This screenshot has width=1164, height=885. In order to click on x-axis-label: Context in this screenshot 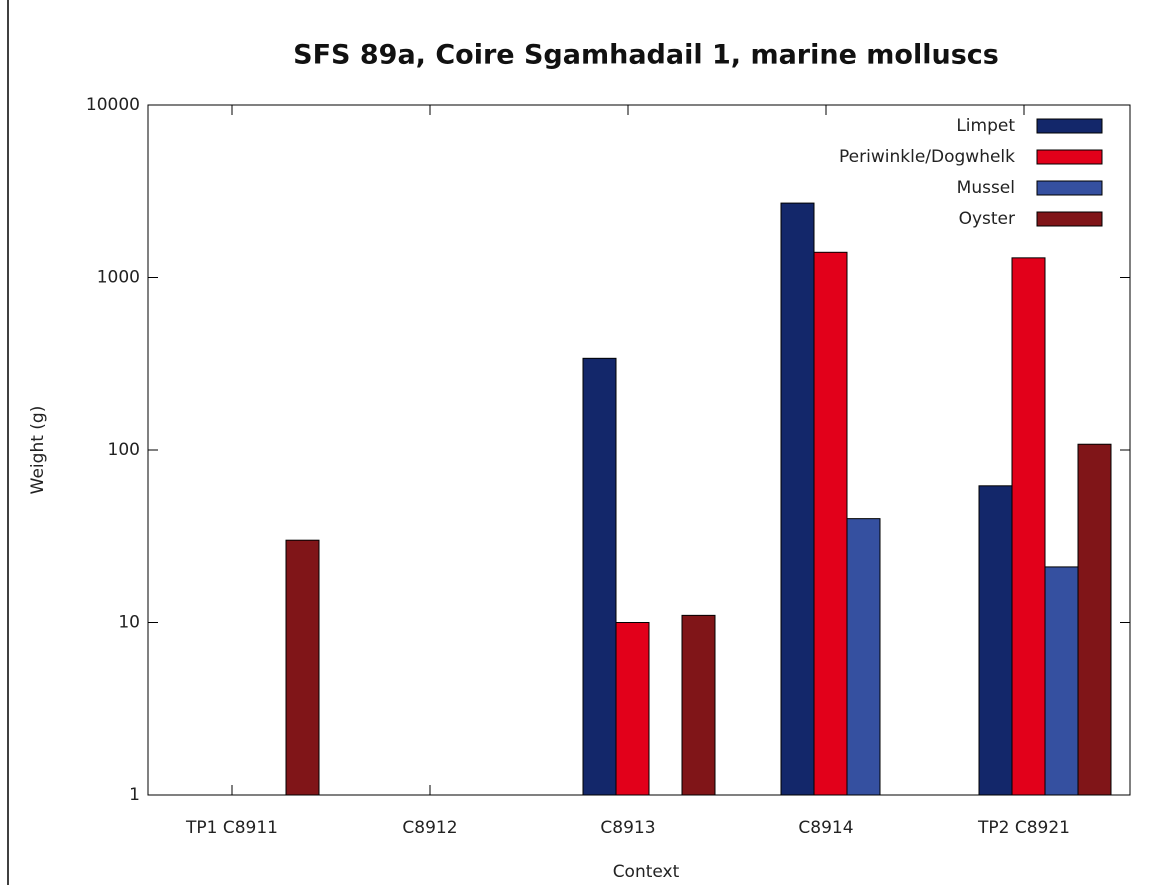, I will do `click(646, 872)`.